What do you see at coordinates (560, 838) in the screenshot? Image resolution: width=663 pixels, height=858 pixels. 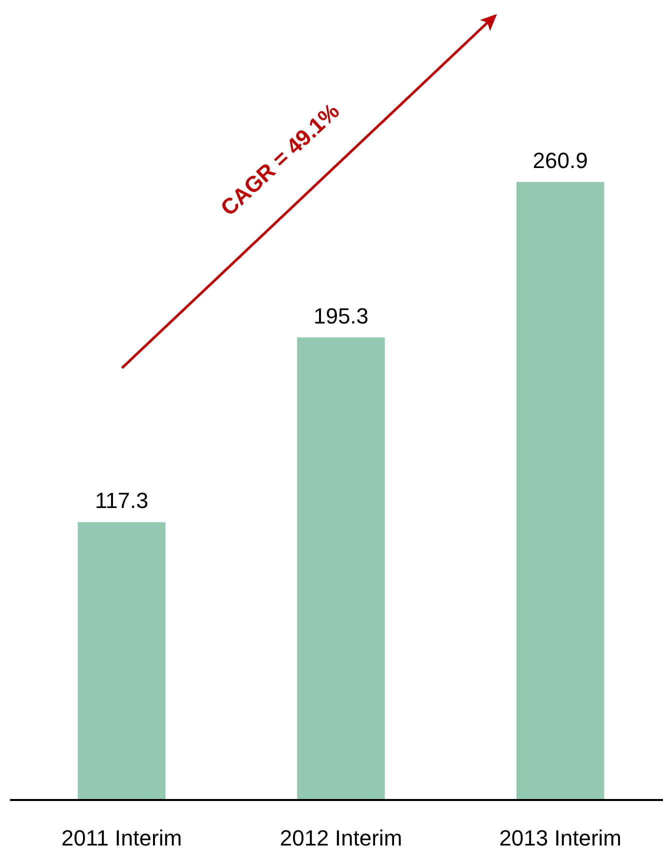 I see `x-tick-label: 2013 Interim` at bounding box center [560, 838].